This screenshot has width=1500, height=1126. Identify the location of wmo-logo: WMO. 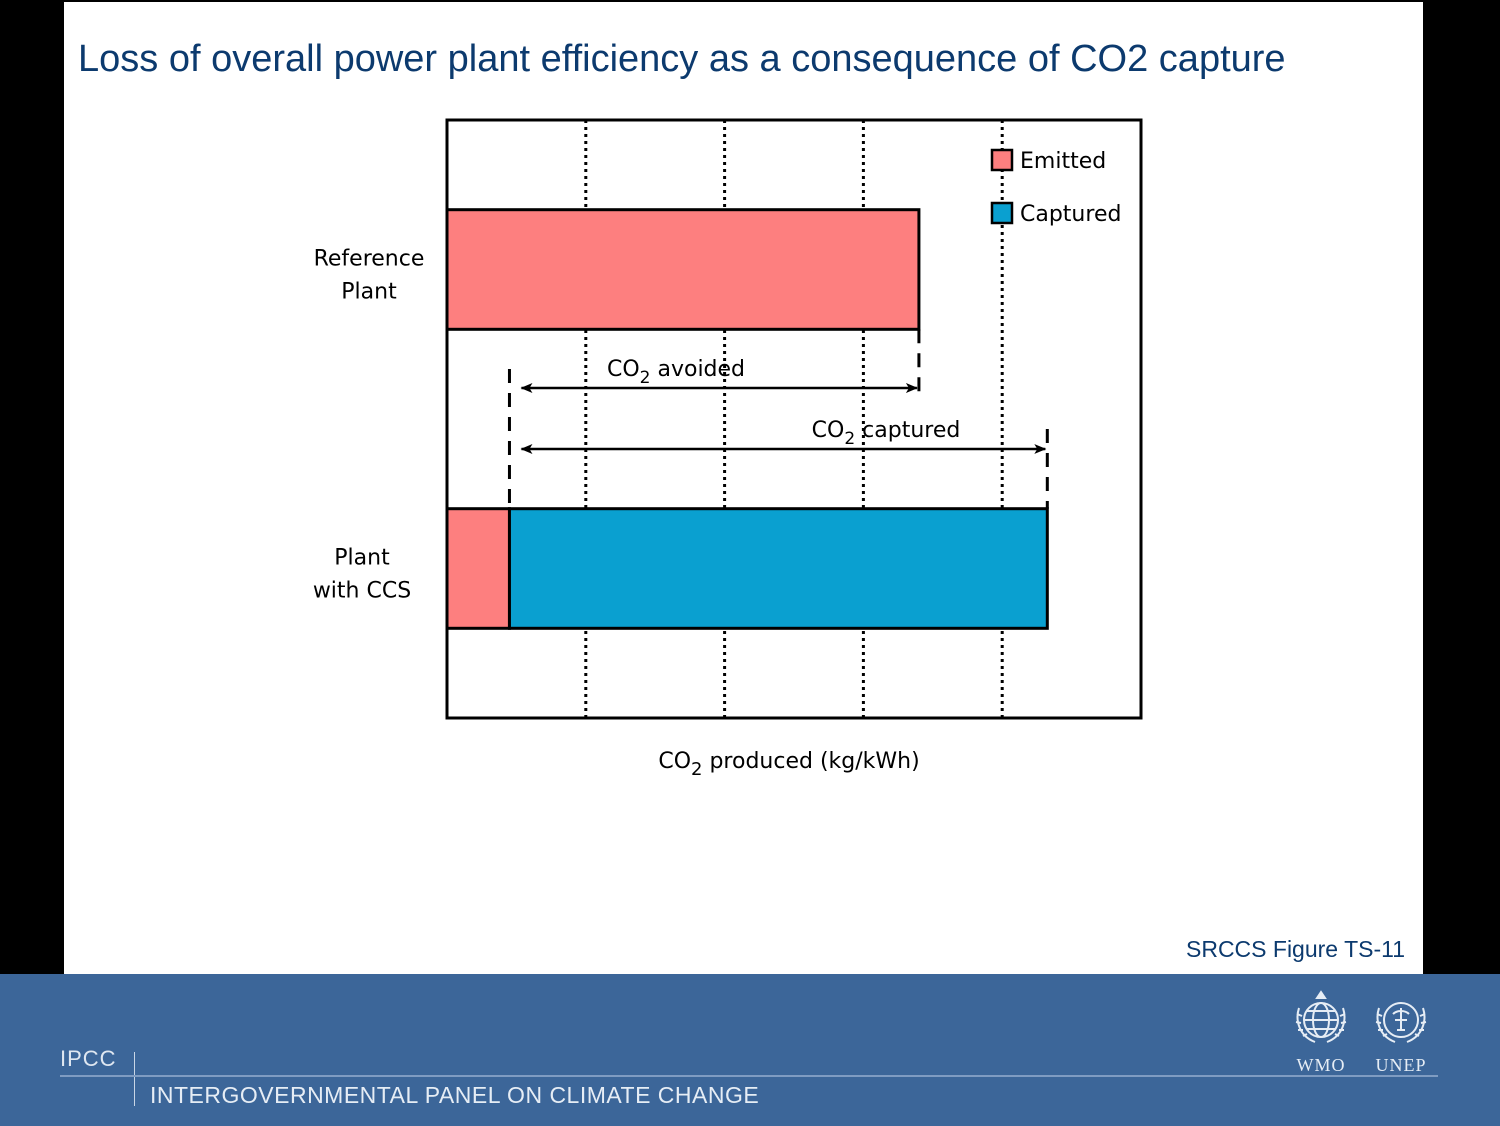
(1321, 1033).